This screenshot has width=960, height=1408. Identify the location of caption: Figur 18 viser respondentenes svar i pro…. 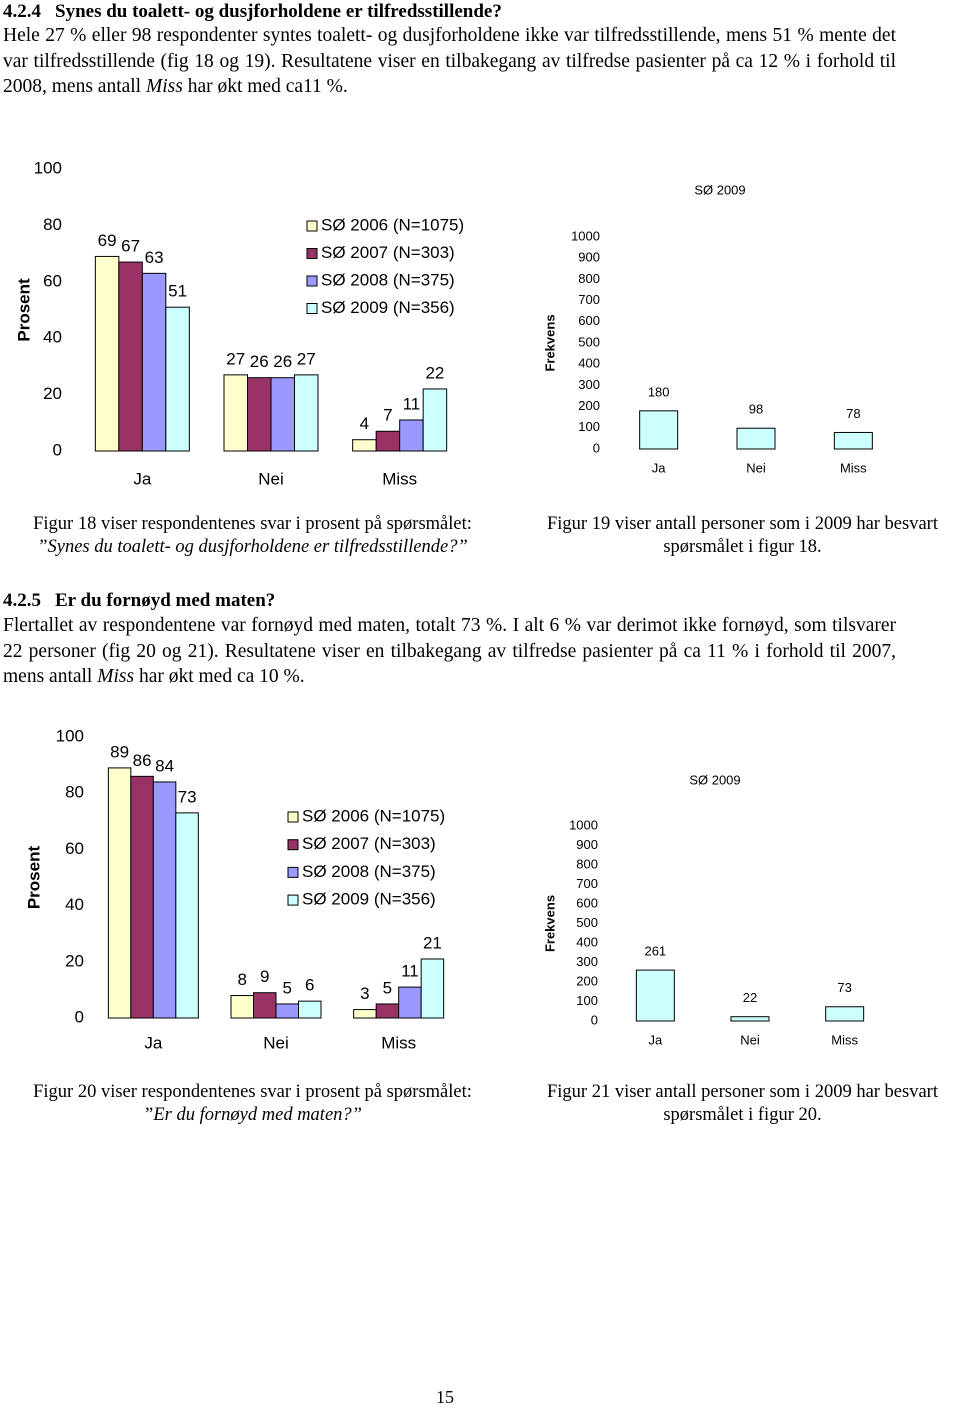
(252, 536).